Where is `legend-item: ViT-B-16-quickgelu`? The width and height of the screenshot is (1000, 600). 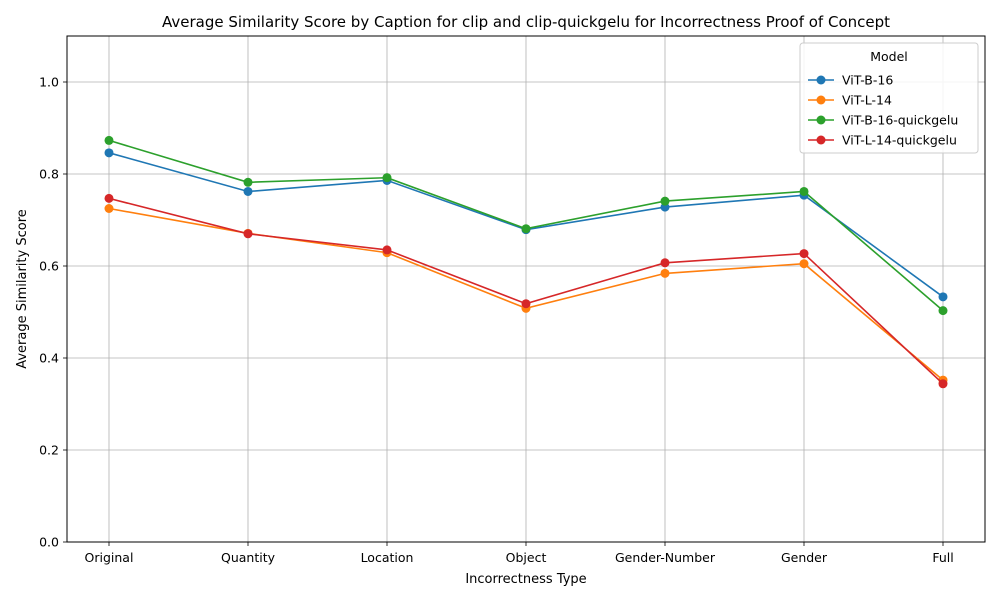
legend-item: ViT-B-16-quickgelu is located at coordinates (883, 120).